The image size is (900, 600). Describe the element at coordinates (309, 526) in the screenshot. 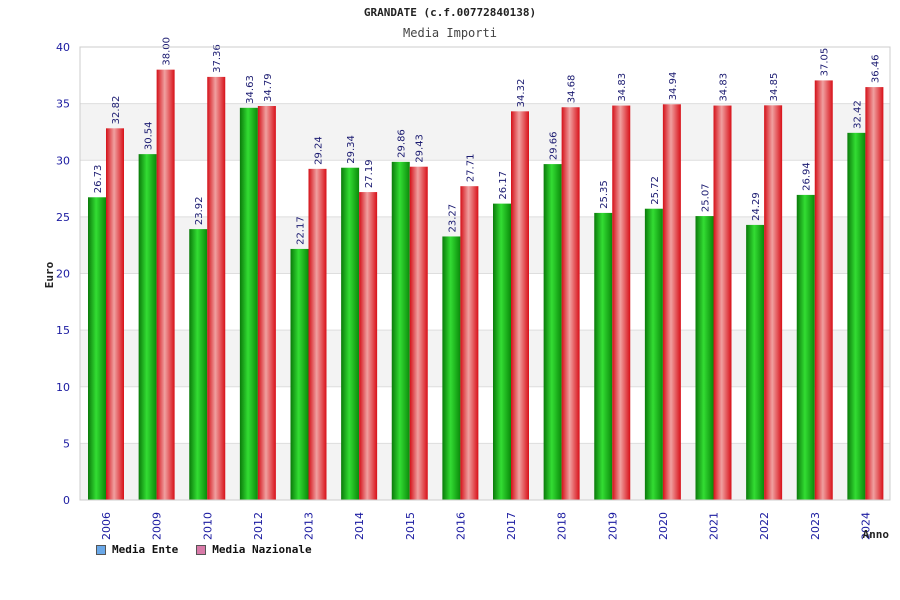

I see `x-tick-label: 2013` at that location.